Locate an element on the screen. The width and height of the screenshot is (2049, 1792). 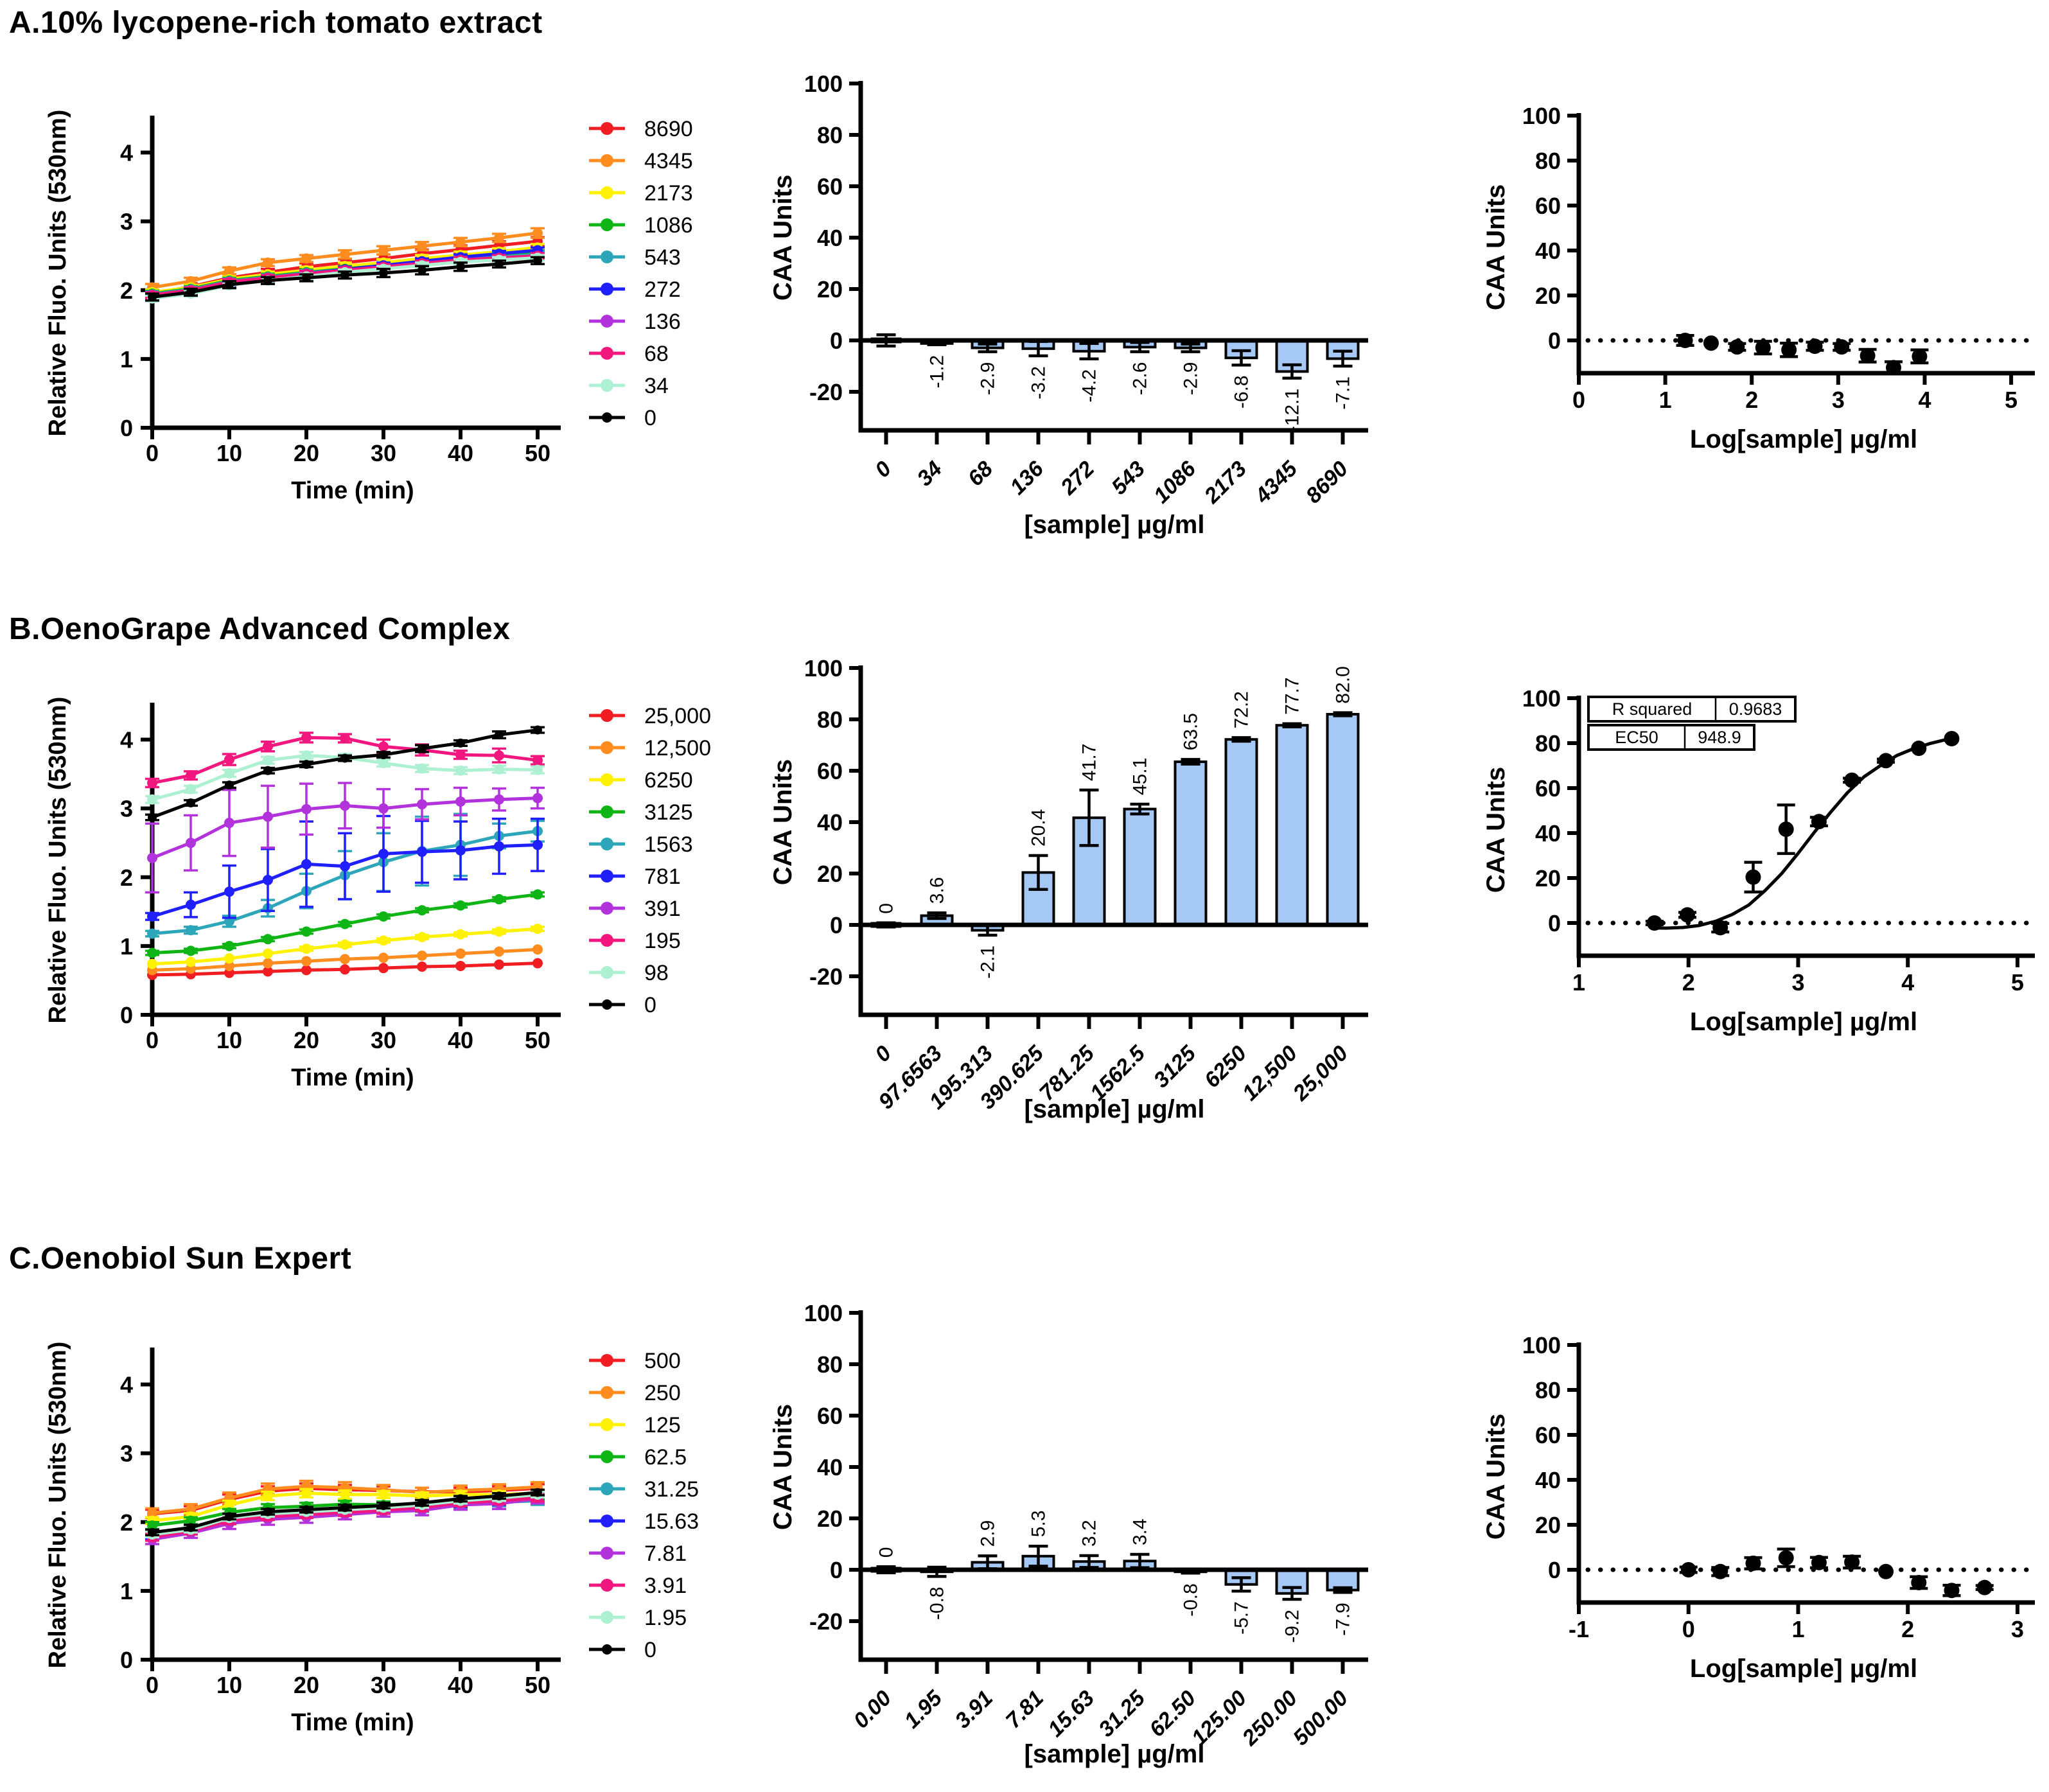
legend-label: 136 is located at coordinates (662, 322).